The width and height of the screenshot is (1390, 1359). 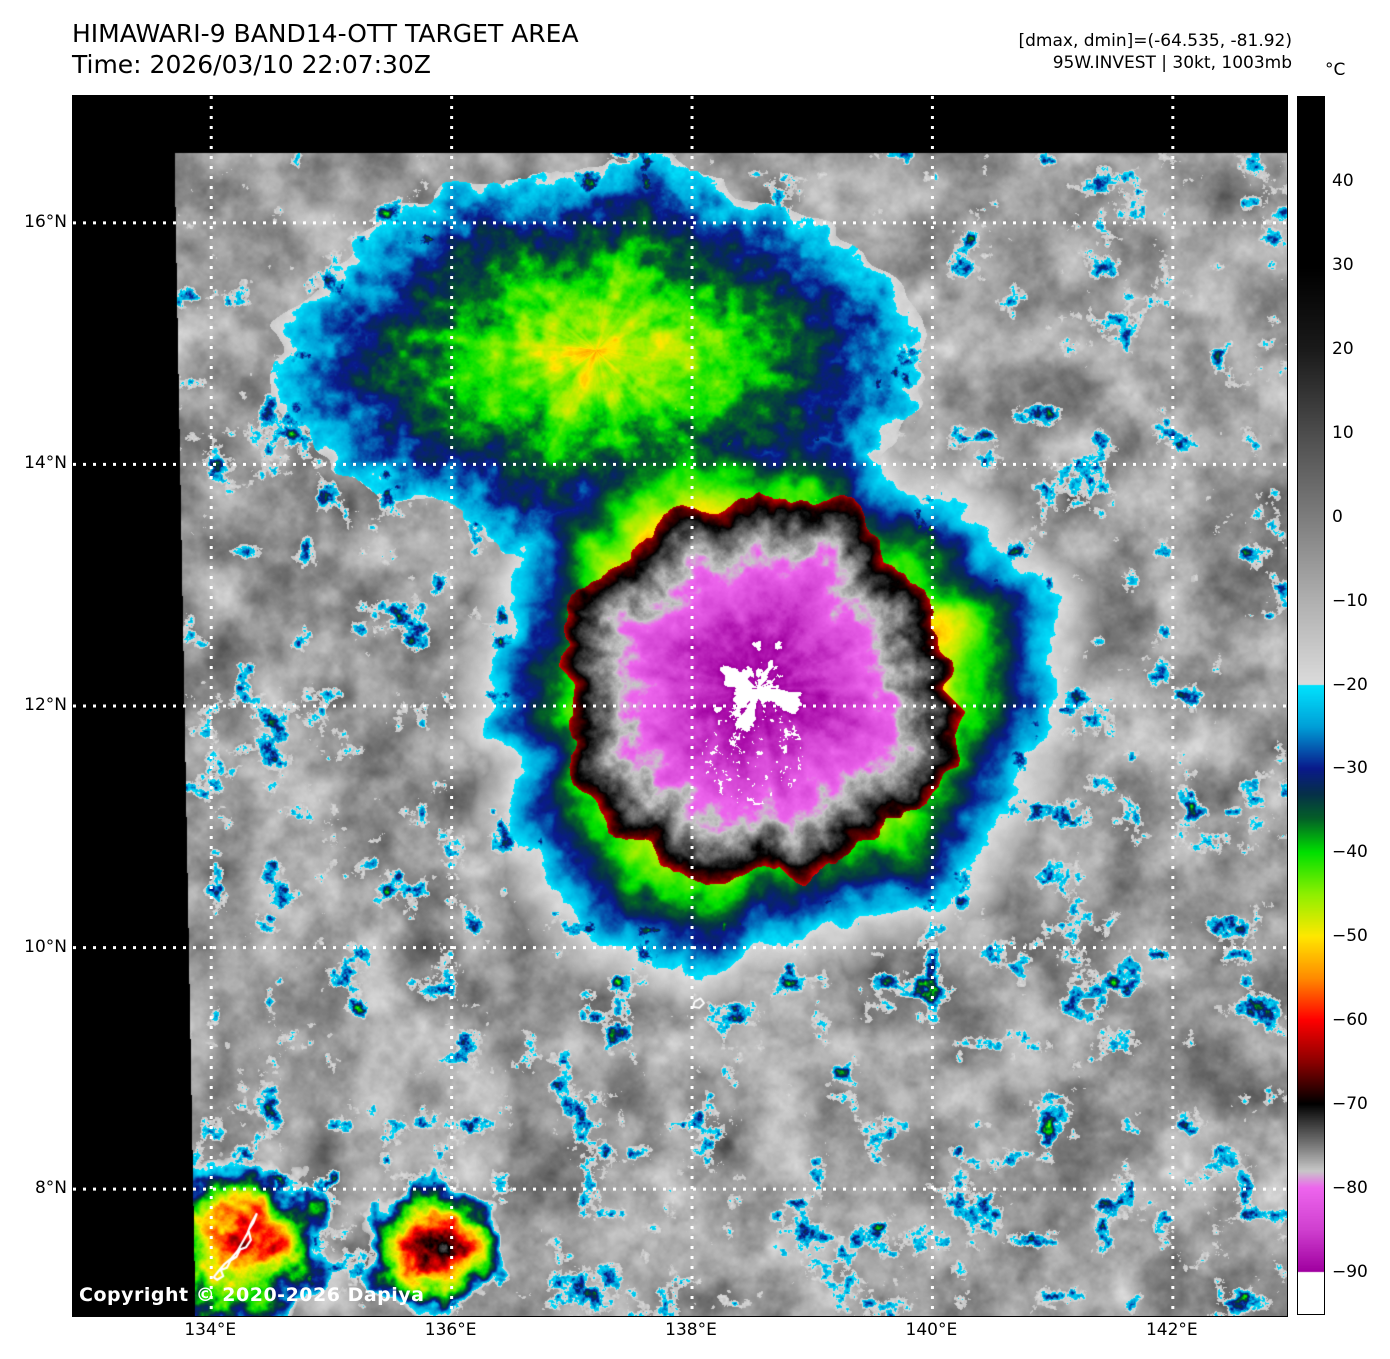 What do you see at coordinates (450, 1330) in the screenshot?
I see `lon-tick-136°E: 136°E` at bounding box center [450, 1330].